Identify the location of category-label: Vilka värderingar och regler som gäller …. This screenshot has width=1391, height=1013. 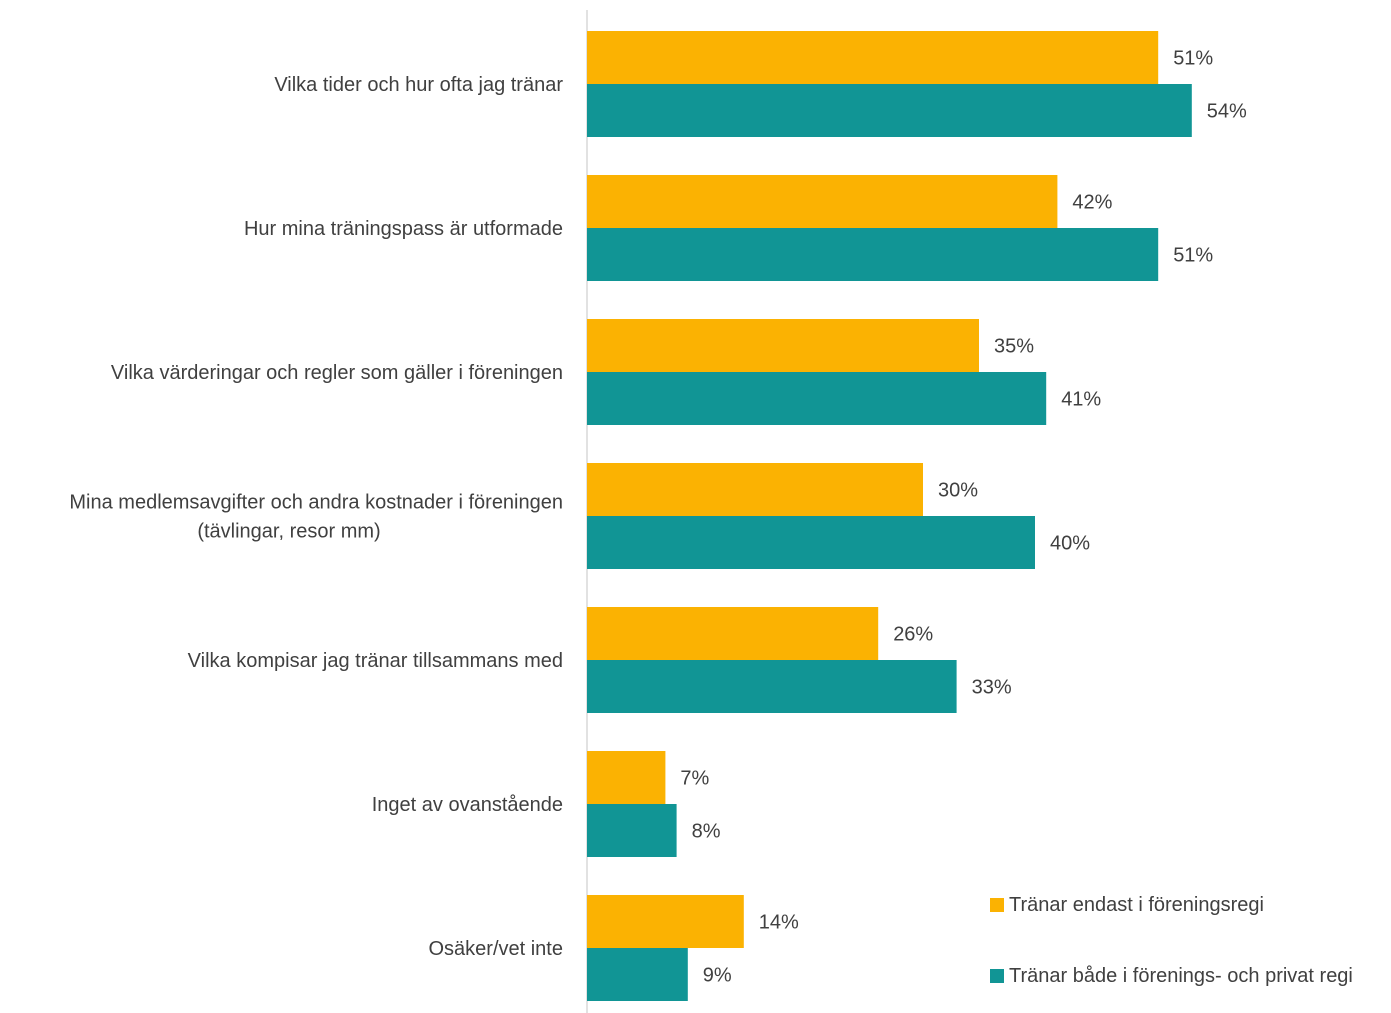
(337, 373).